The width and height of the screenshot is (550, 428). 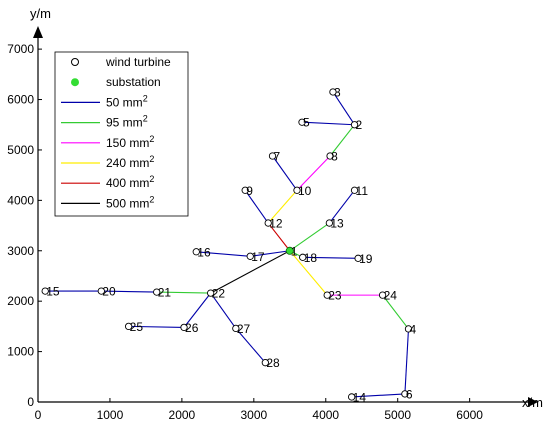 I want to click on turbine-15-label: 15, so click(x=53, y=292).